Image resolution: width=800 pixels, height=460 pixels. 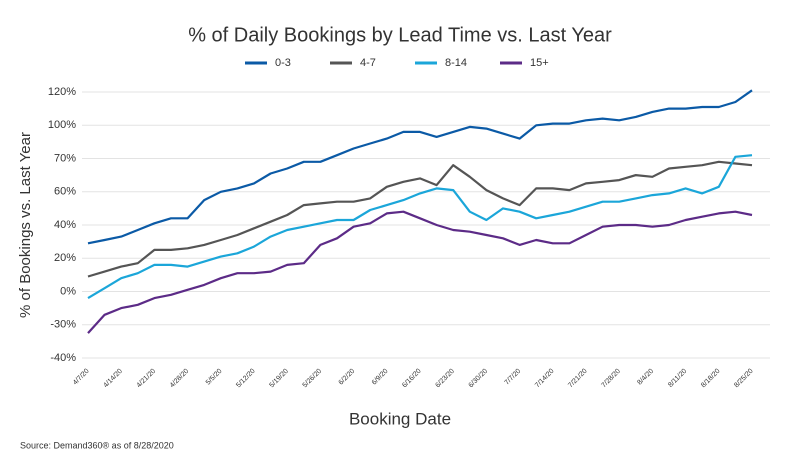 I want to click on x-tick-label: 5/12/20, so click(x=246, y=379).